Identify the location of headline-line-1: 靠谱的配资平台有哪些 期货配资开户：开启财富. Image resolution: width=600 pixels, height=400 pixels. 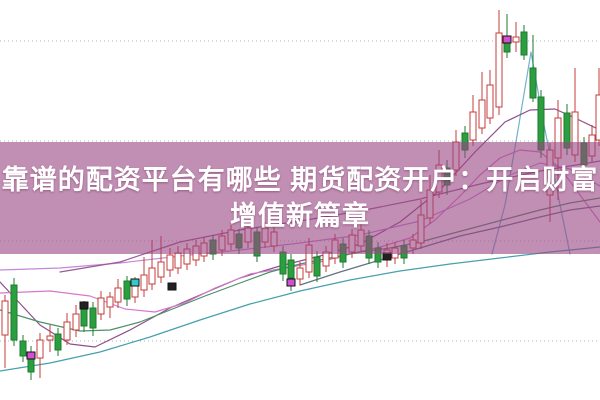
(300, 180).